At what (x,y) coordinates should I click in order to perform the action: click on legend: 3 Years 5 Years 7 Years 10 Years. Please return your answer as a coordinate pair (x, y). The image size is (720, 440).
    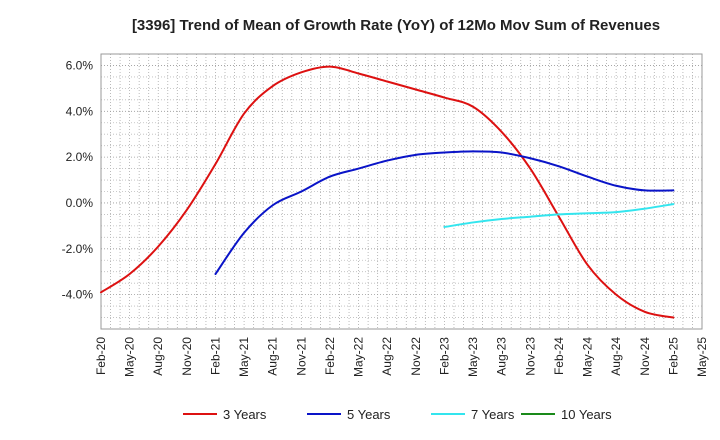
    Looking at the image, I should click on (397, 414).